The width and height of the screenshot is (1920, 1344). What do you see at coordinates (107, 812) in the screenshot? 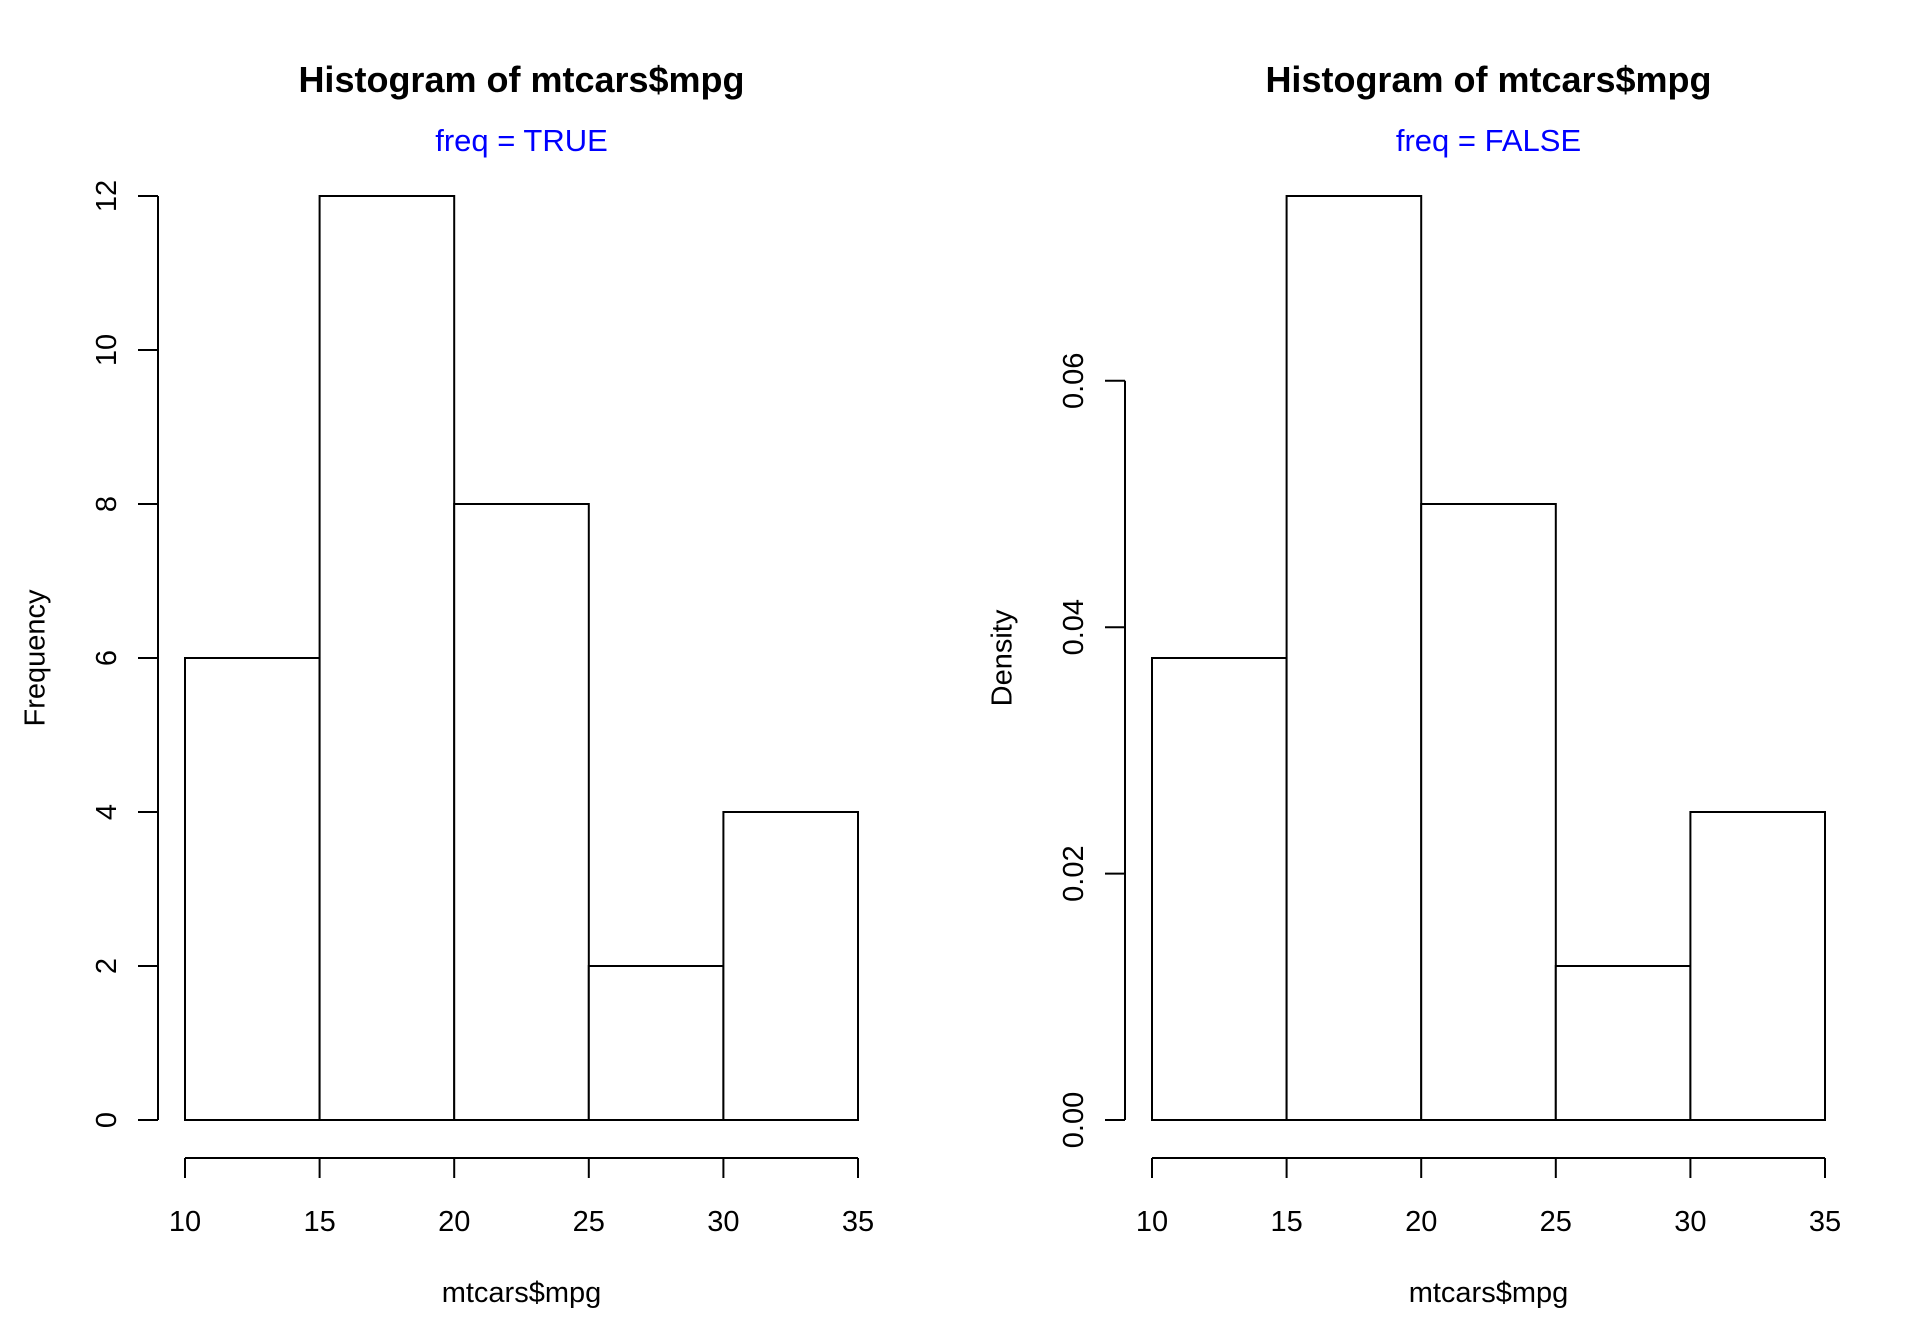
I see `y-tick-label: 4` at bounding box center [107, 812].